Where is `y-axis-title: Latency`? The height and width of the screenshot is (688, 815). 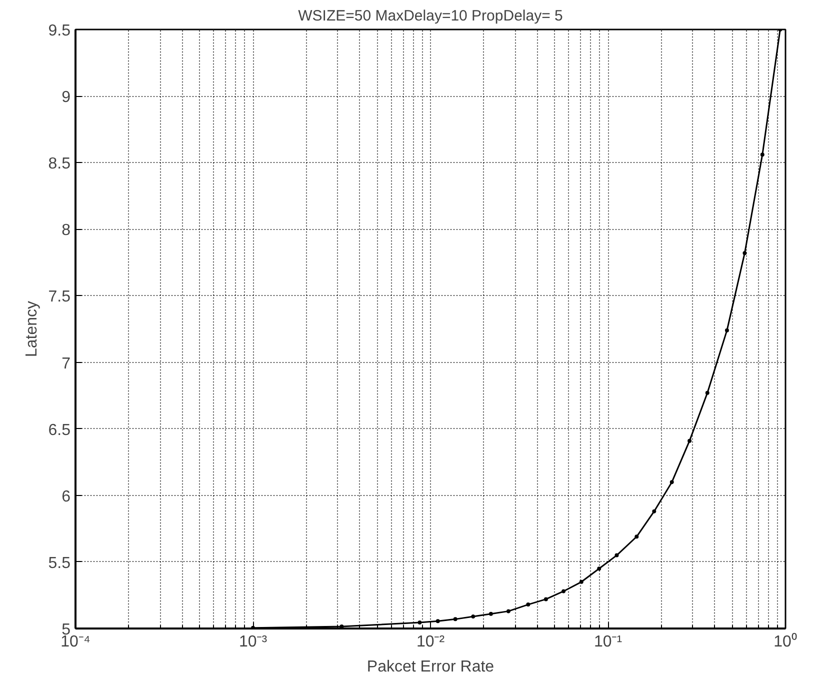 y-axis-title: Latency is located at coordinates (31, 329).